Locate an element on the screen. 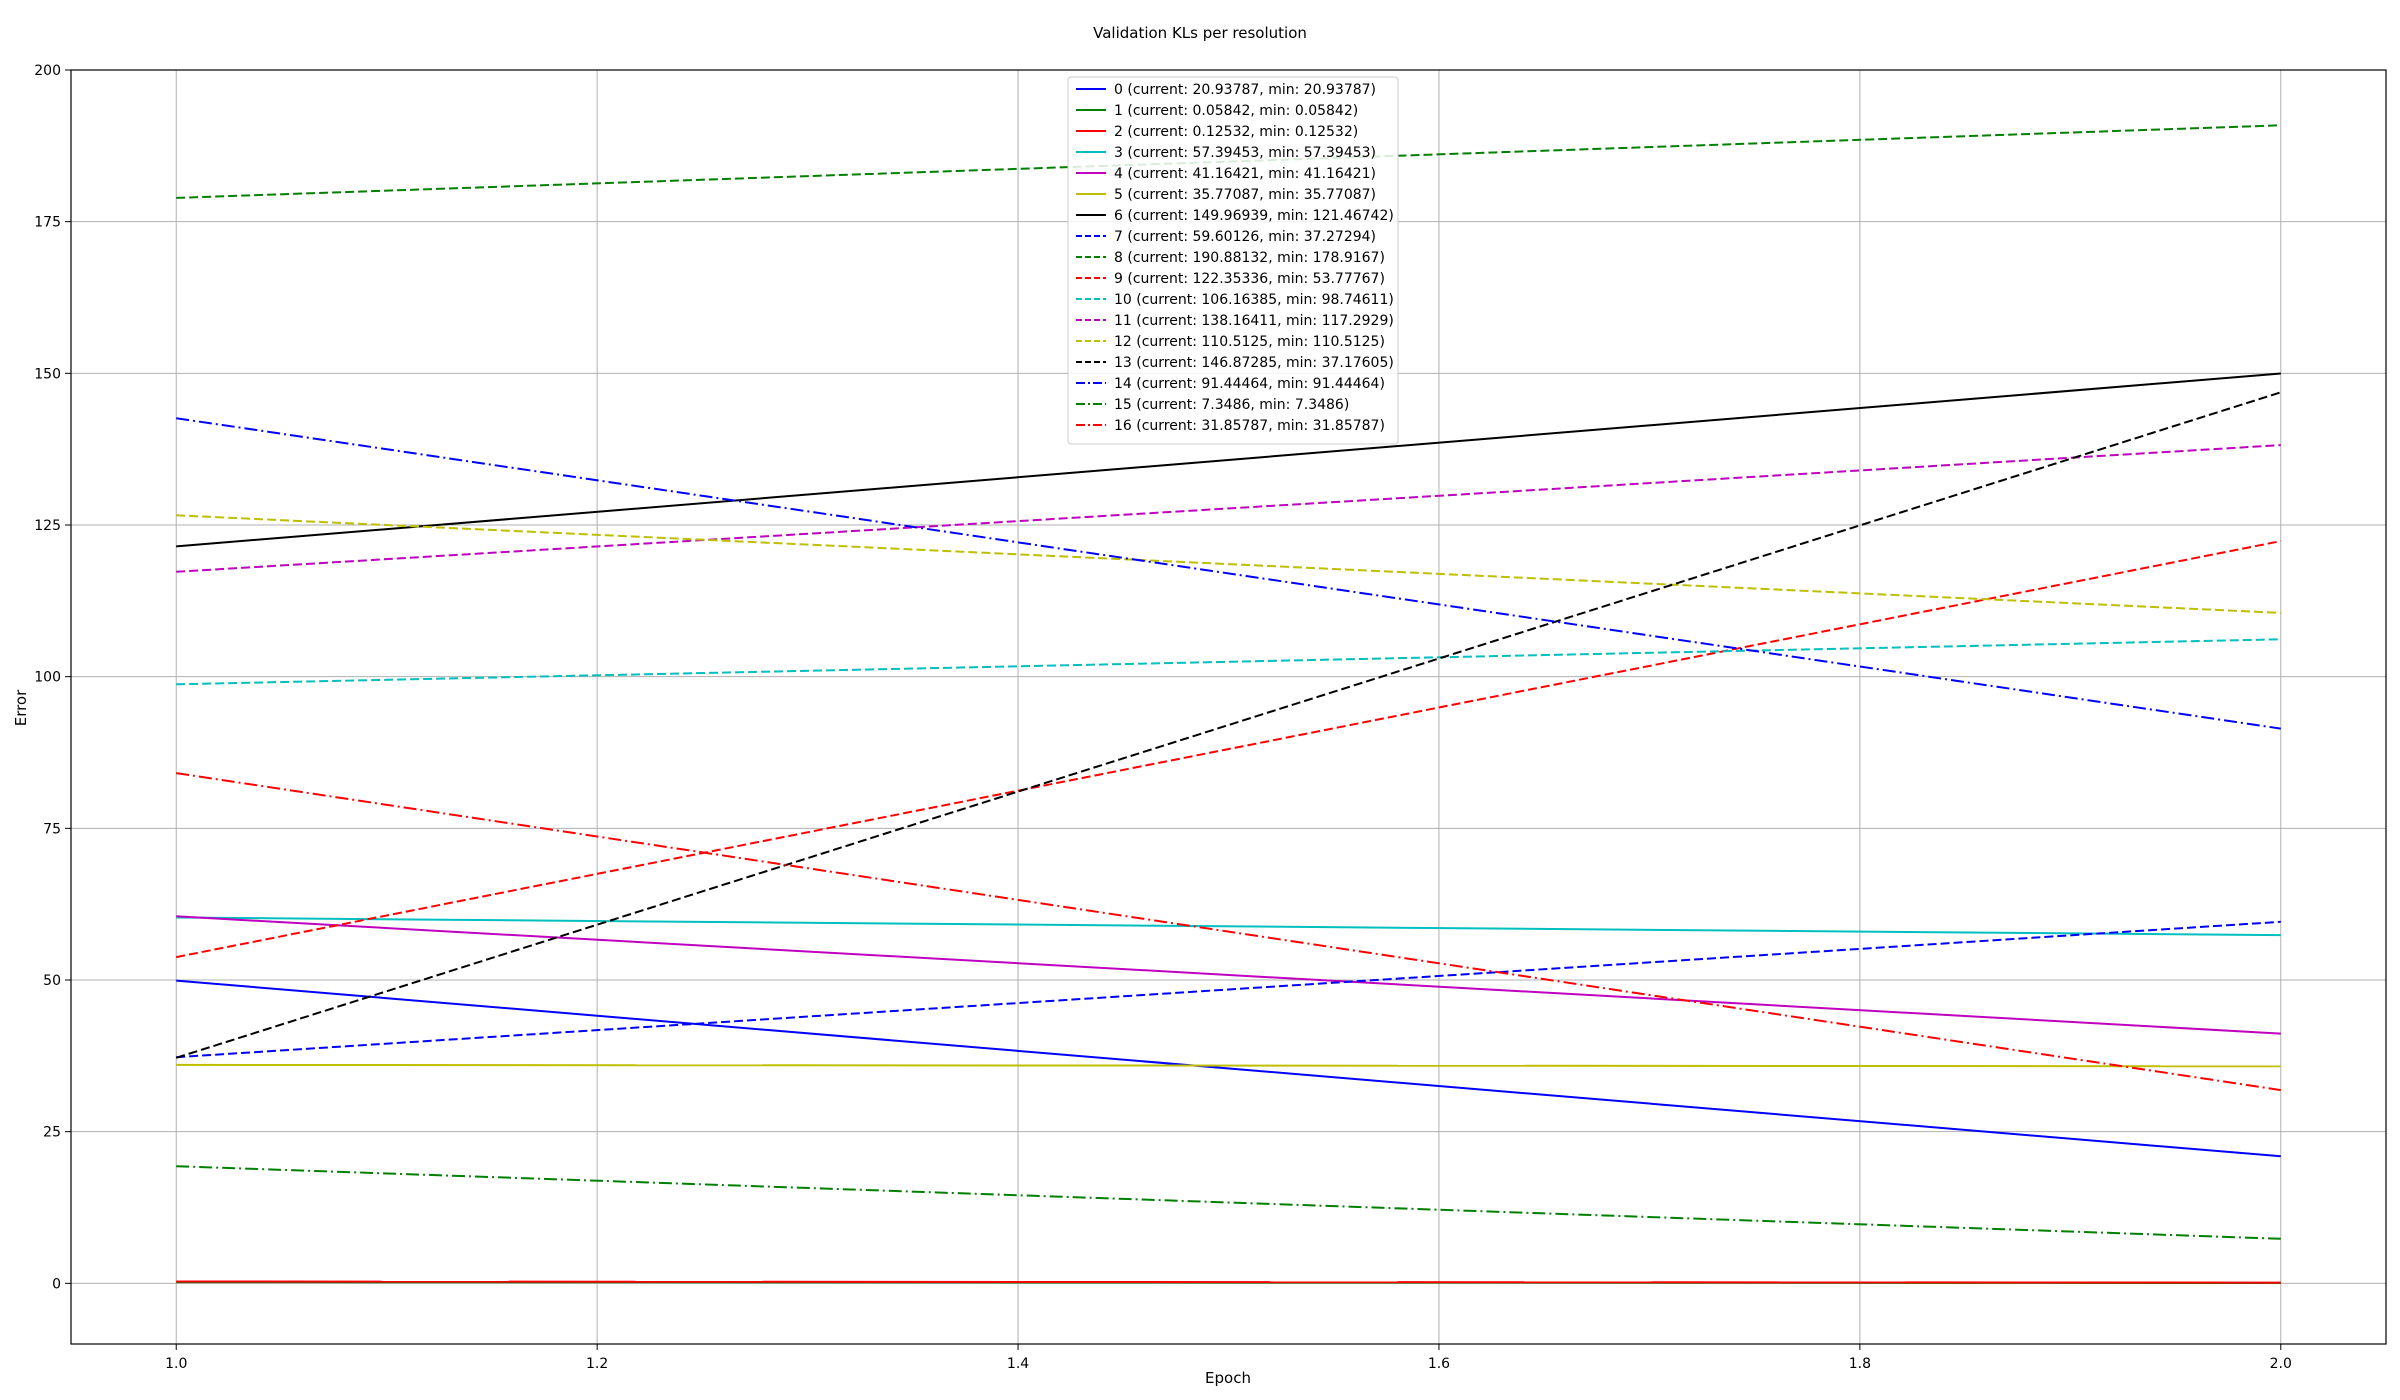  y-tick-label: 200 is located at coordinates (47, 71).